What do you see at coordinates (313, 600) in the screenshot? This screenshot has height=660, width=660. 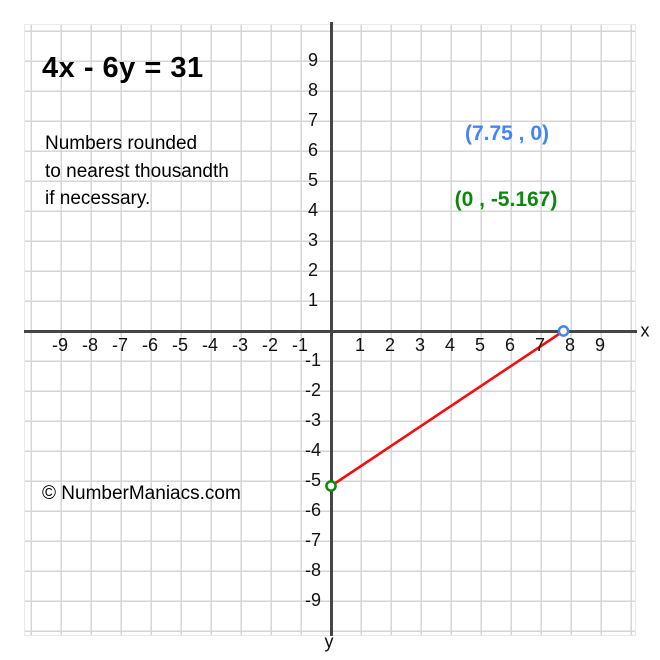 I see `y-tick-label: -9` at bounding box center [313, 600].